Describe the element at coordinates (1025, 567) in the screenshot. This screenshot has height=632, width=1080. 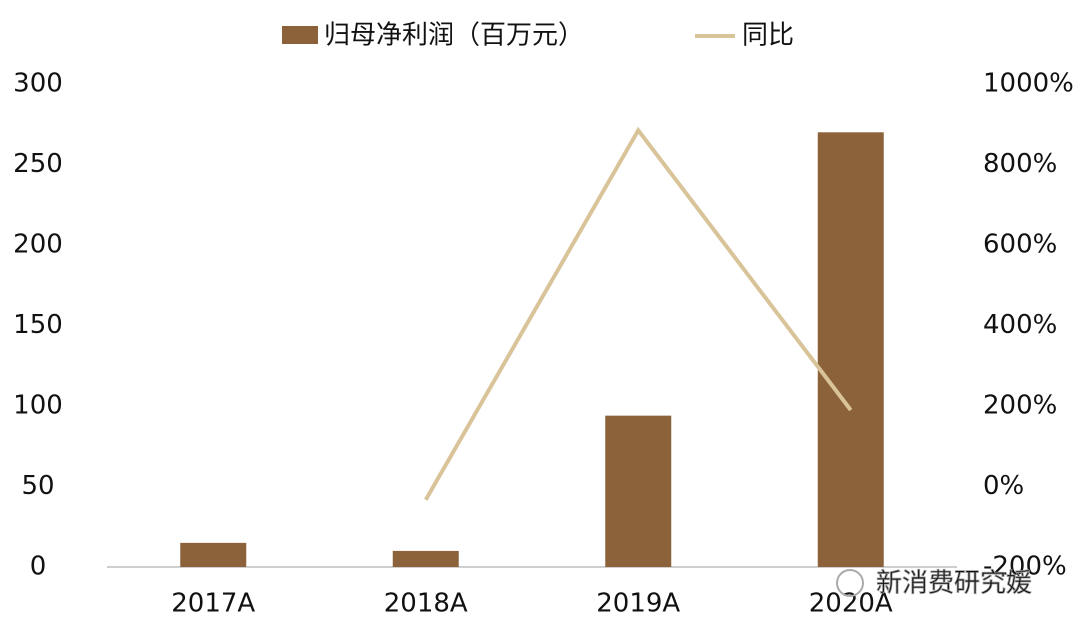
I see `y2-tick-label: -200%` at that location.